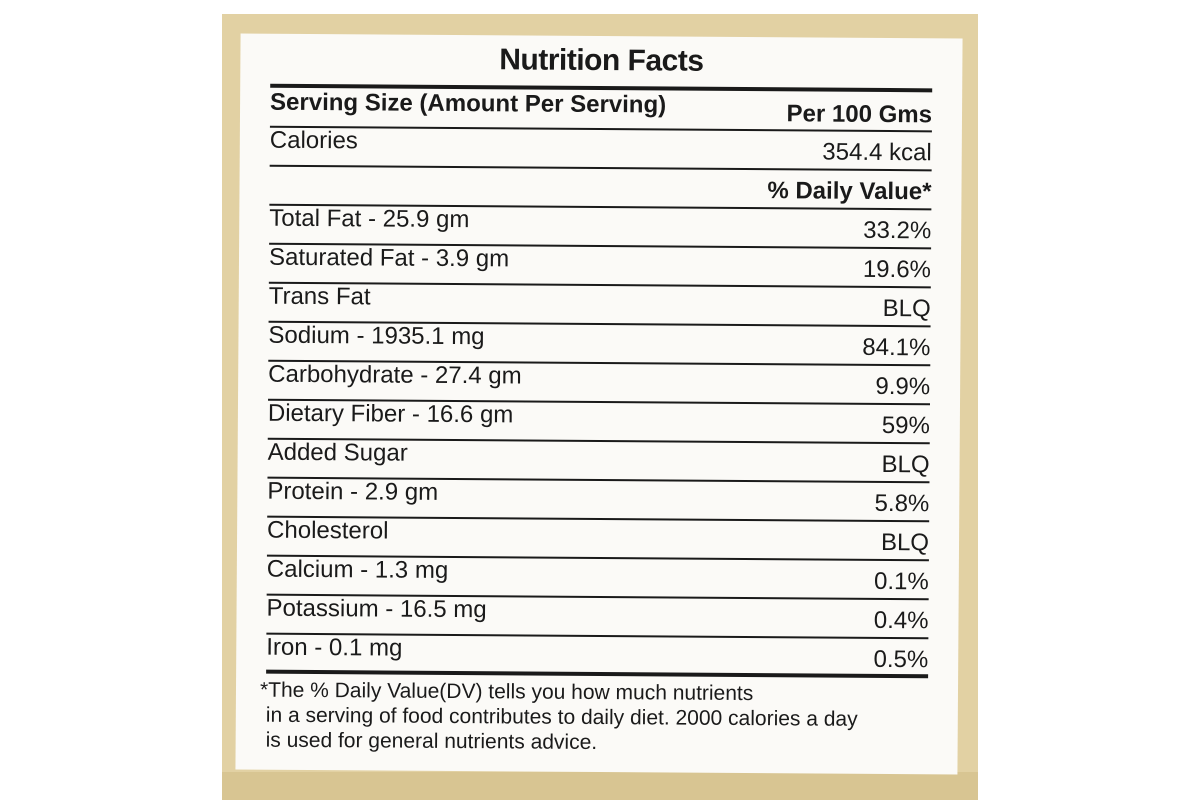 The image size is (1200, 800). I want to click on nutrient-value: 59%, so click(905, 425).